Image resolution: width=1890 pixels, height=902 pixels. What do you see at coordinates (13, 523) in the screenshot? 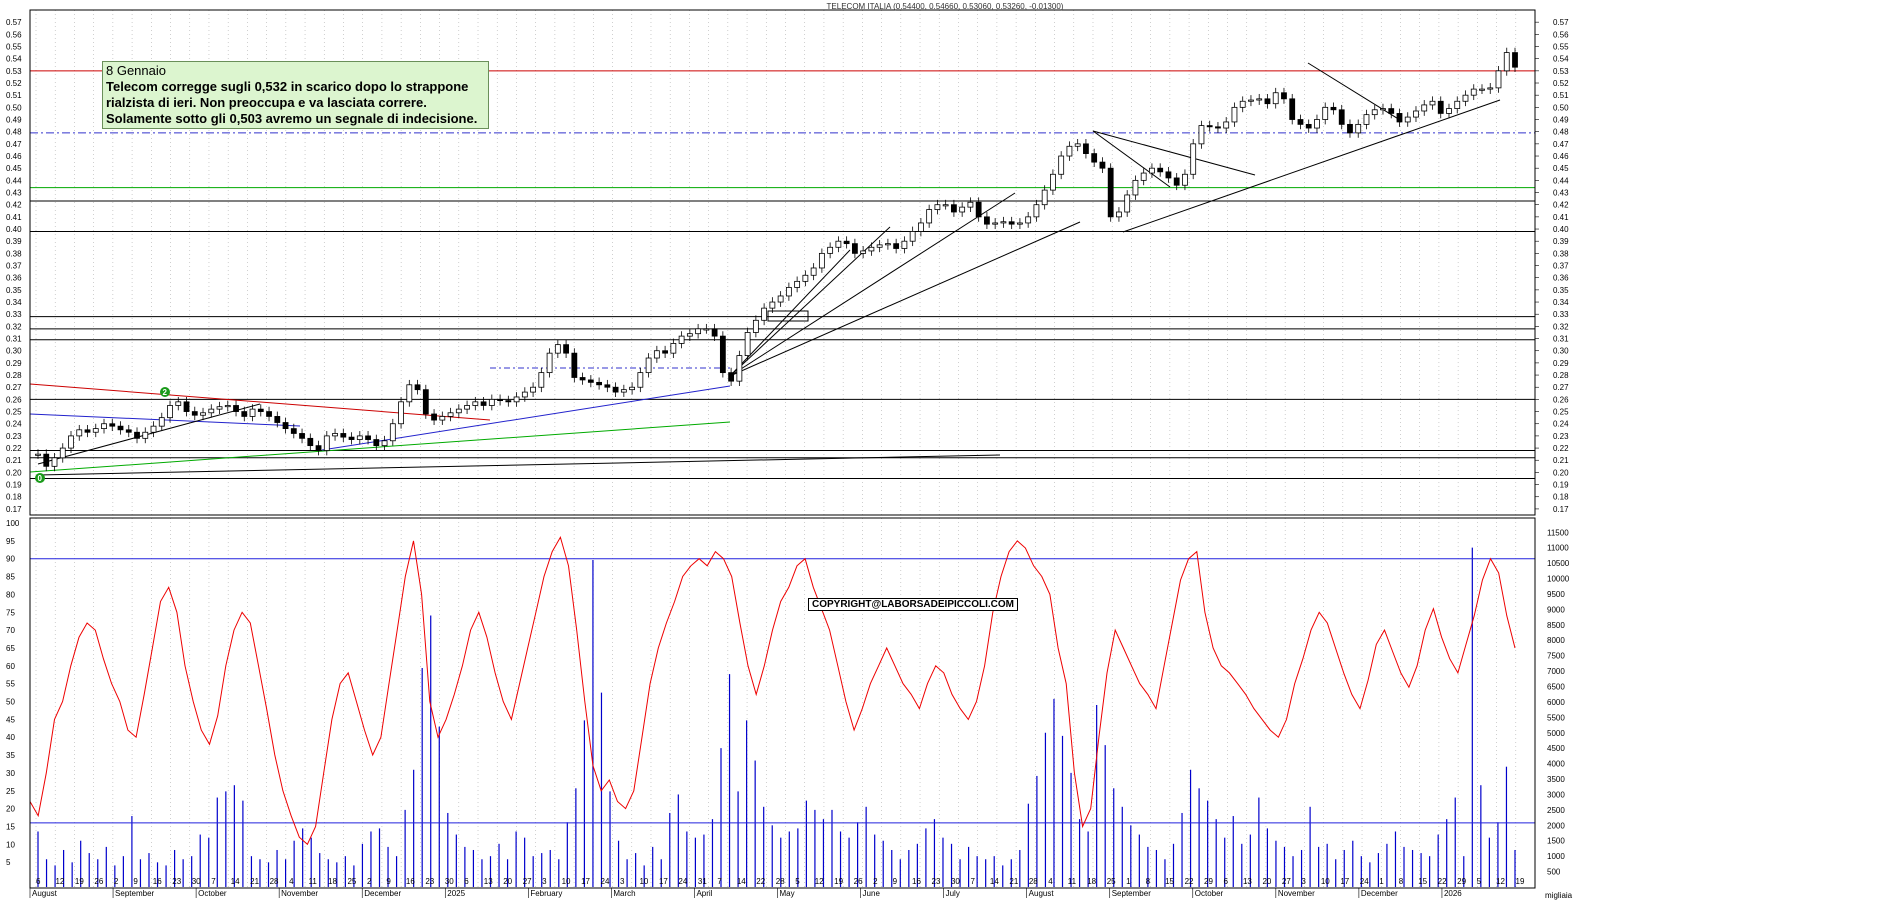
I see `osc-tick-label: 100` at bounding box center [13, 523].